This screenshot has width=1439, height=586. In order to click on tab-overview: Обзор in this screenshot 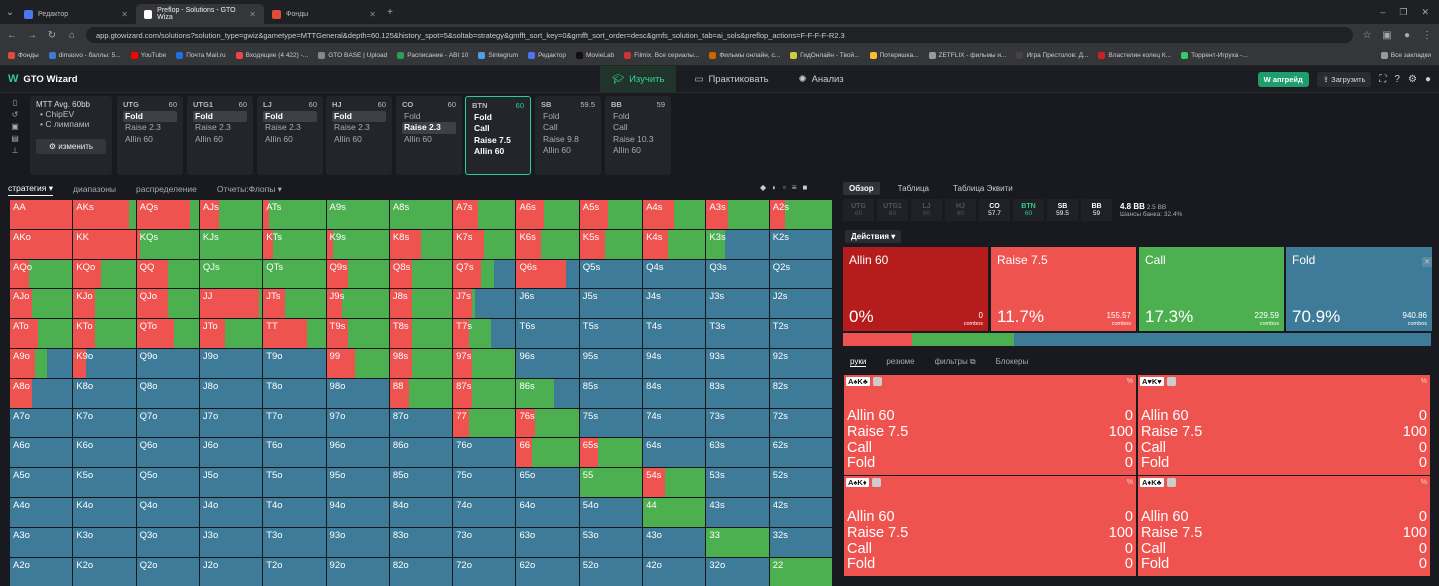, I will do `click(861, 188)`.